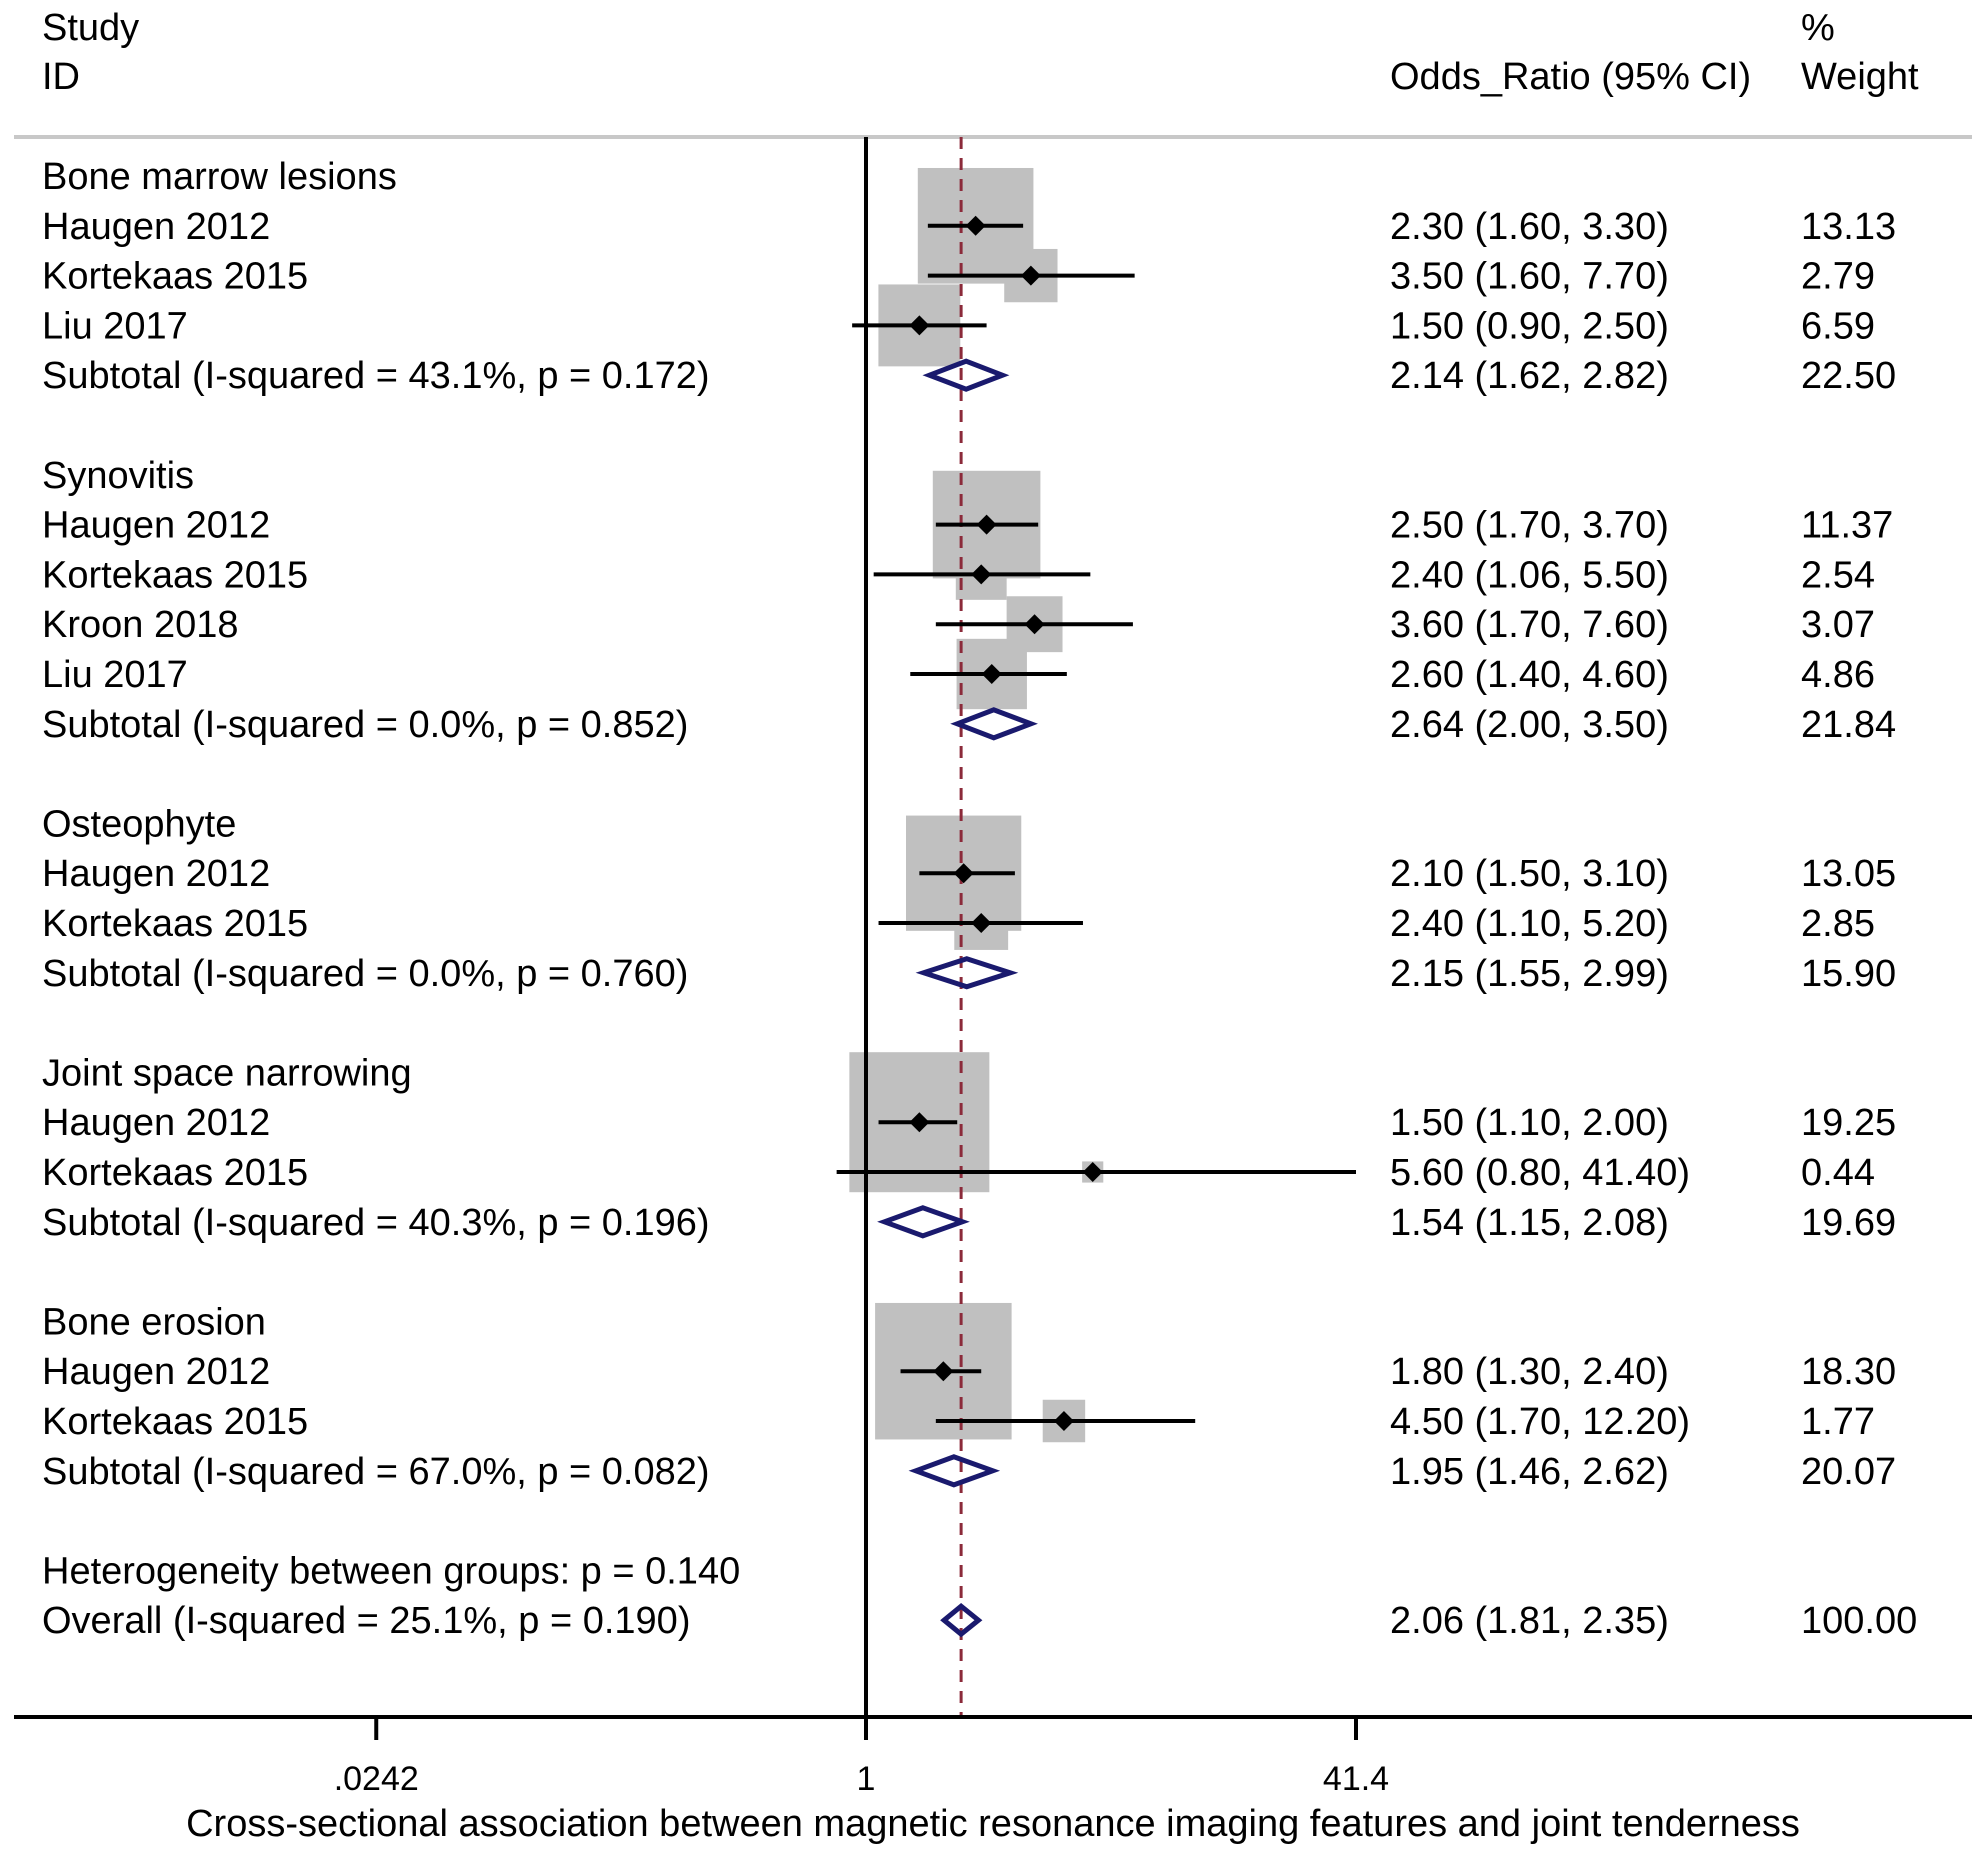  I want to click on study-ci: 2.60 (1.40, 4.60), so click(1529, 675).